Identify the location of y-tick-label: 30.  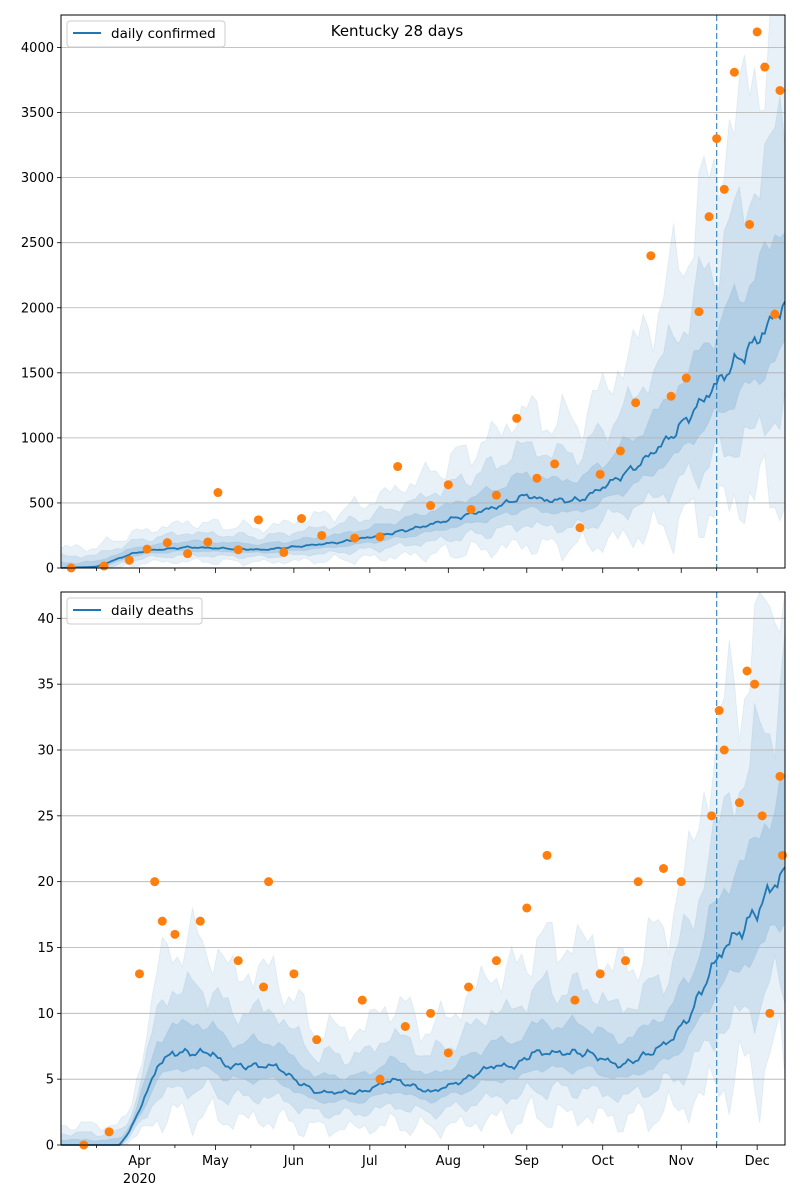
(45, 751).